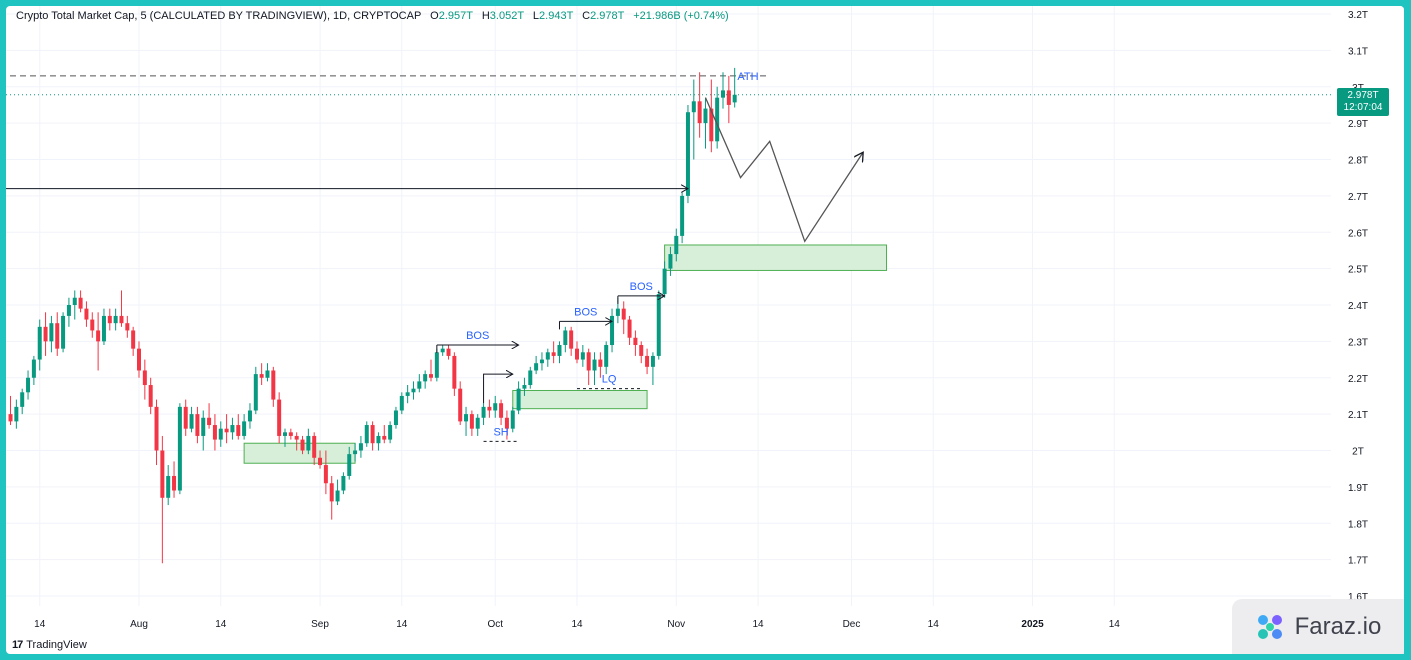  Describe the element at coordinates (1358, 233) in the screenshot. I see `y-tick-label: 2.6T` at that location.